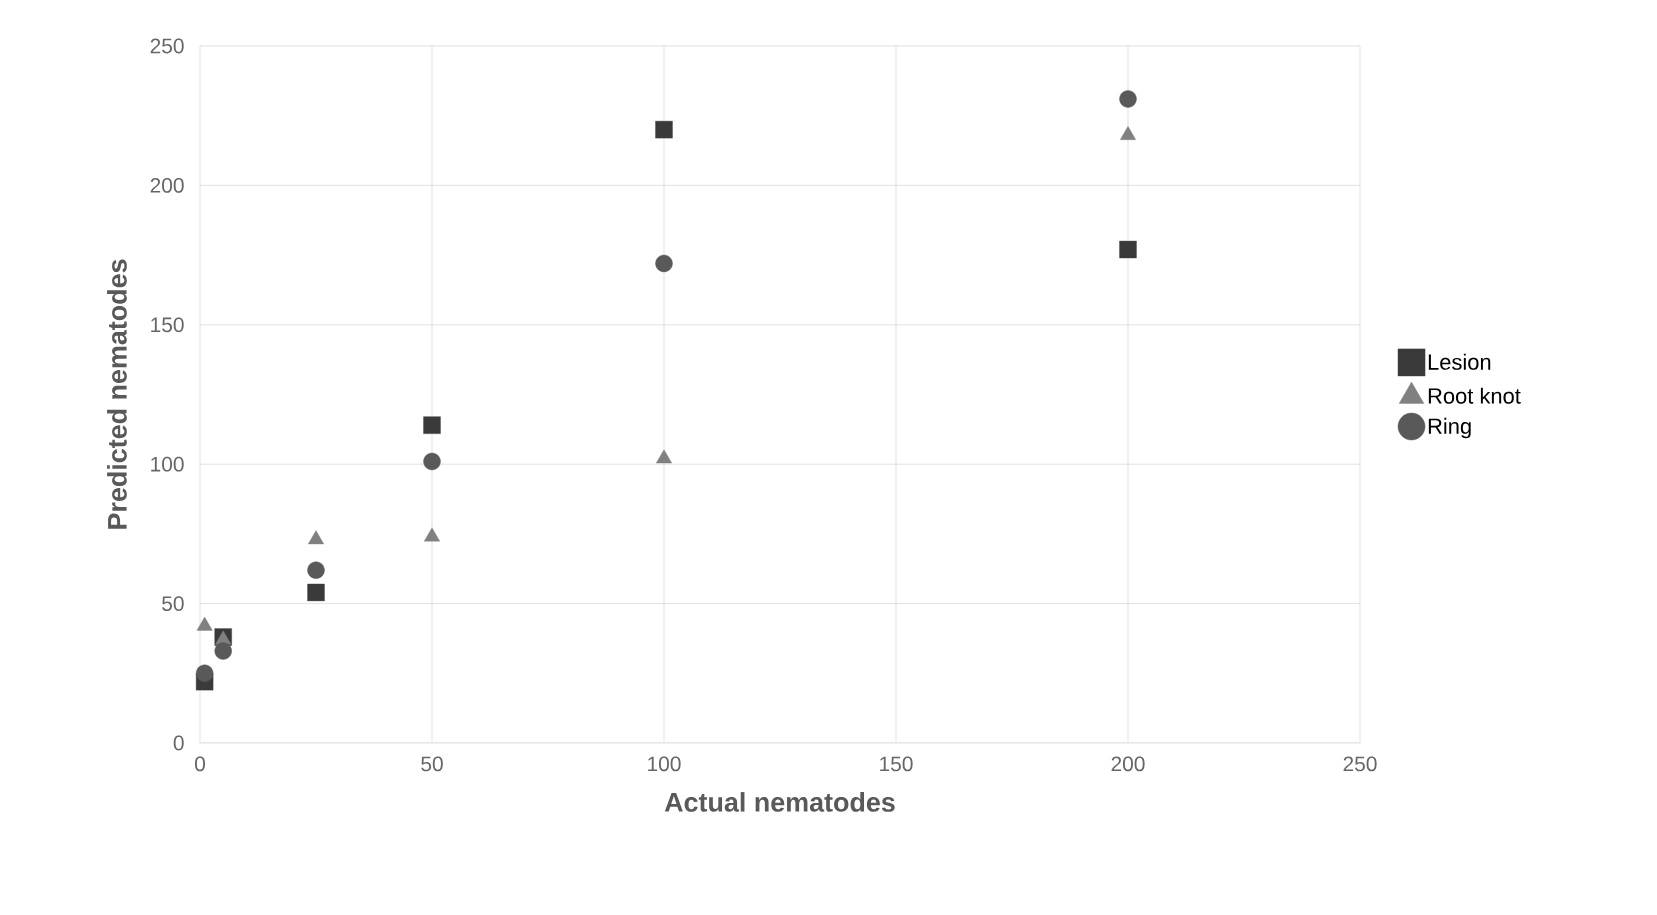 The height and width of the screenshot is (915, 1657). I want to click on y-tick-label: 150, so click(167, 325).